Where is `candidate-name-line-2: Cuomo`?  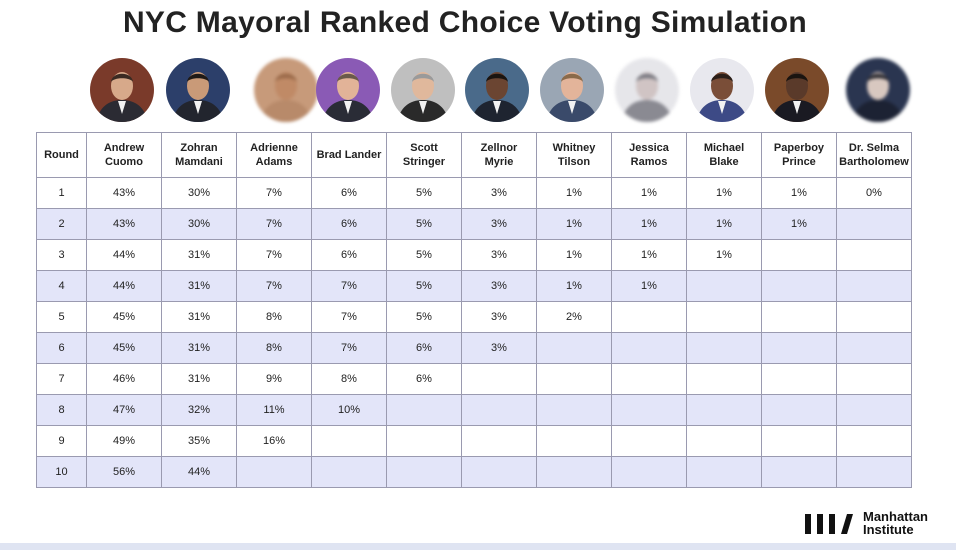 candidate-name-line-2: Cuomo is located at coordinates (124, 162).